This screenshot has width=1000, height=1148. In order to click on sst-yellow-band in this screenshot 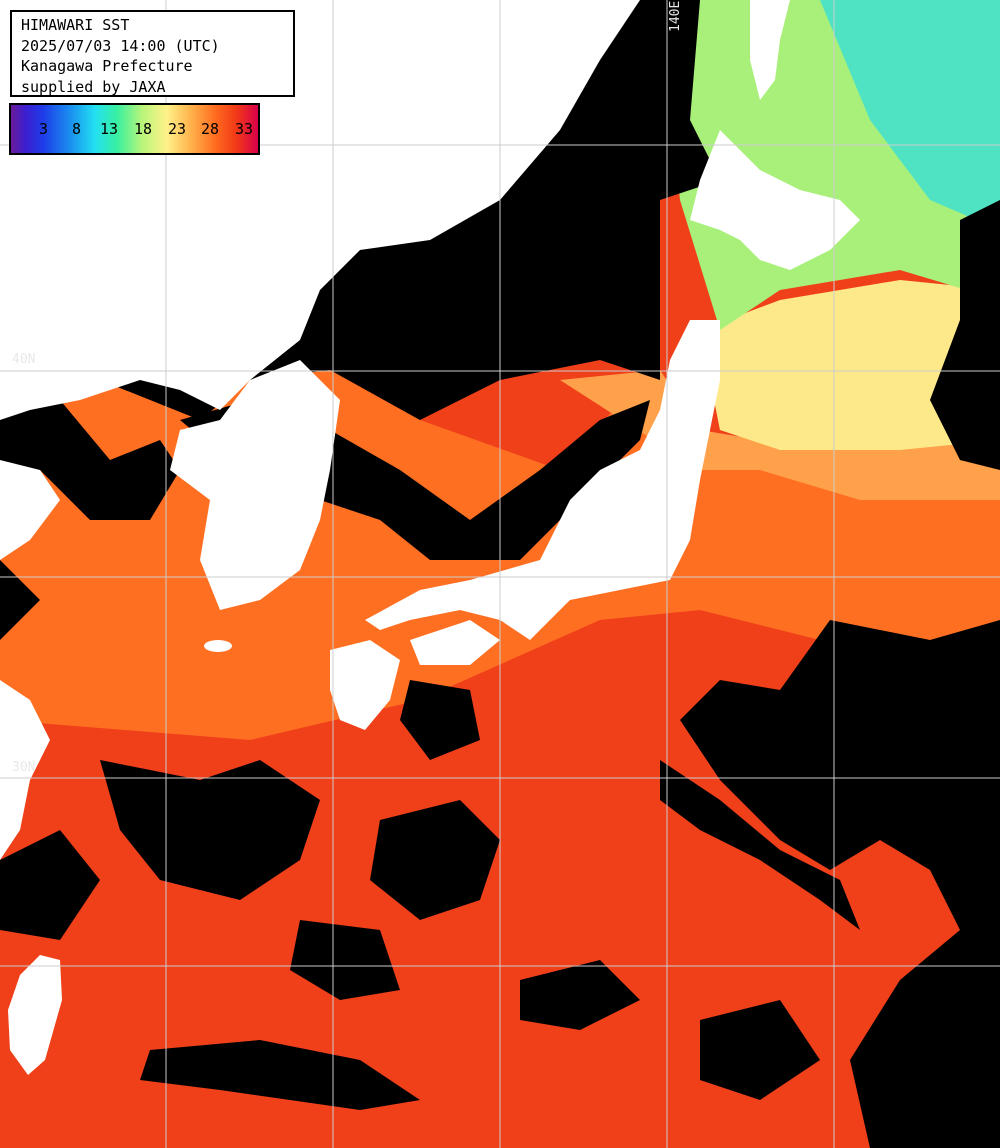, I will do `click(850, 365)`.